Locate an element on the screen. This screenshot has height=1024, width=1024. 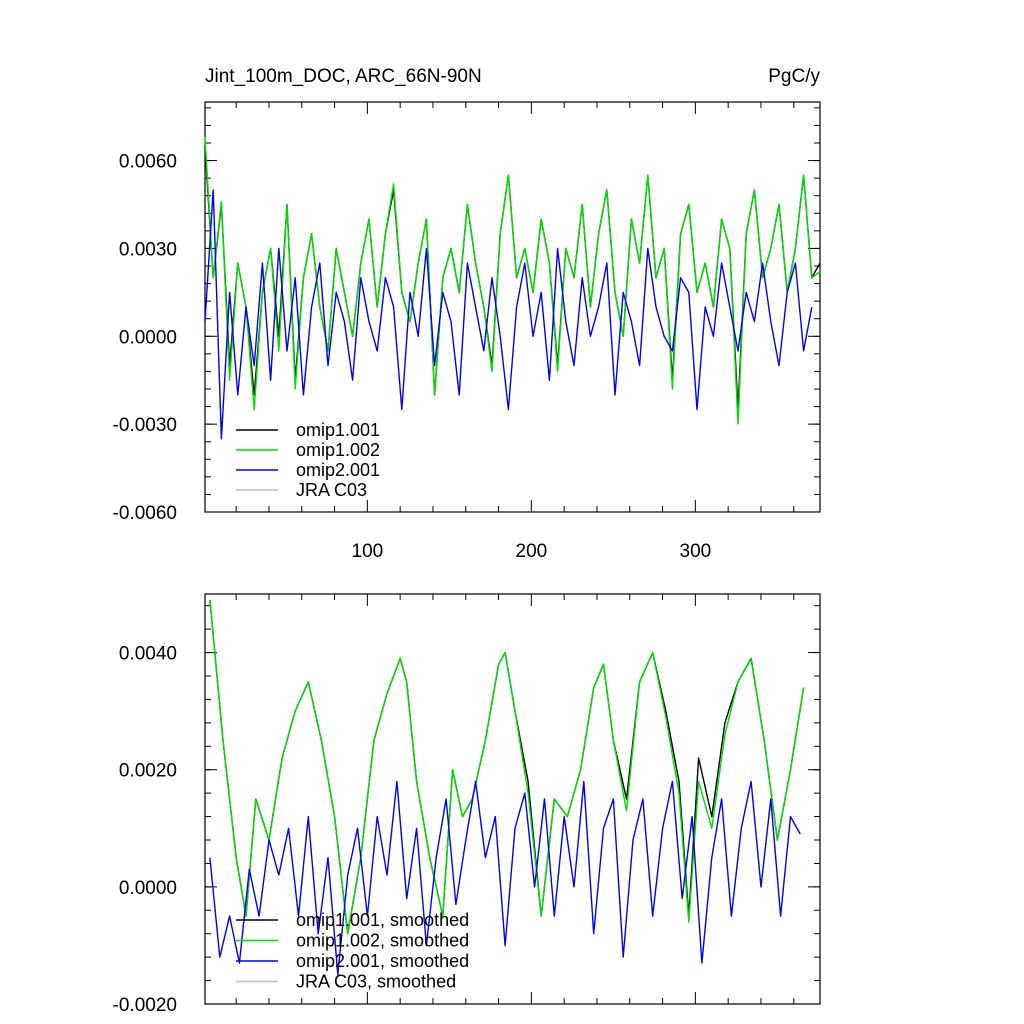
top-ytick-label: 0.0000 is located at coordinates (148, 337).